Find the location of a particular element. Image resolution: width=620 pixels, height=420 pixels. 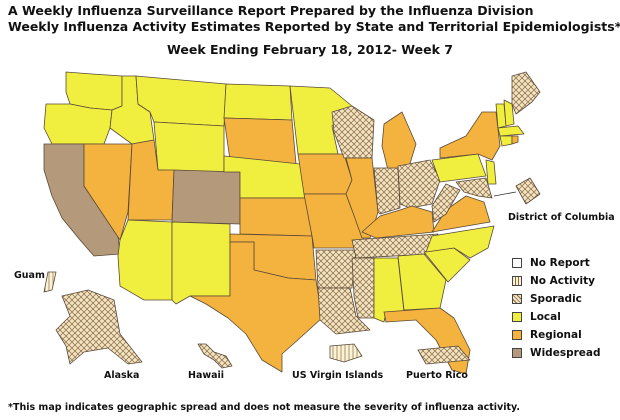

state-new-york is located at coordinates (470, 136).